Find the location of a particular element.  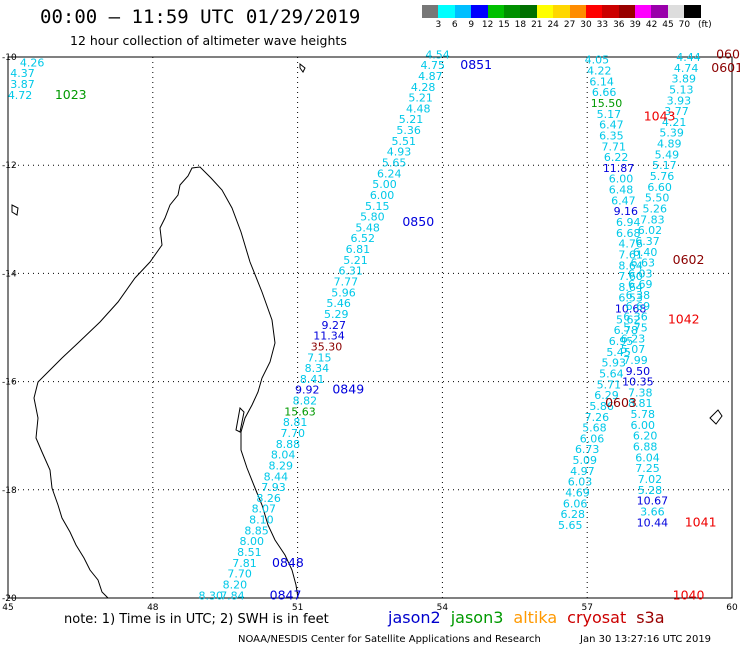

satellite-legend: jason2 jason3 altika cryosat s3a is located at coordinates (531, 617).